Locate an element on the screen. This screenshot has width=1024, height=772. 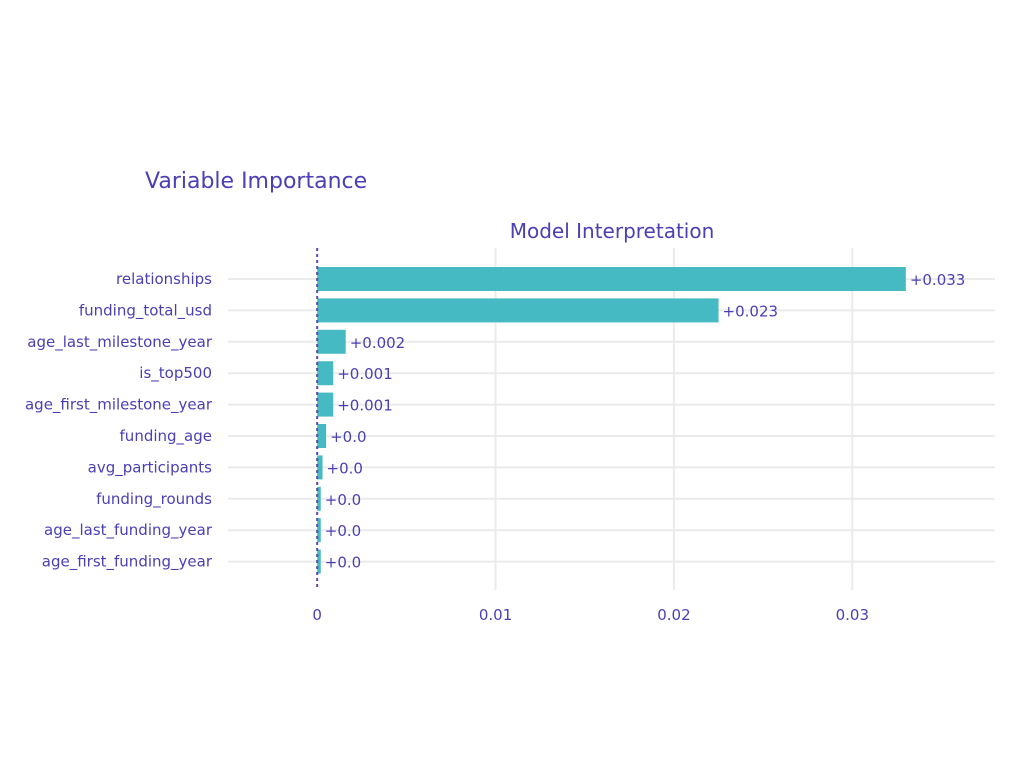
category-label: funding_rounds is located at coordinates (154, 499).